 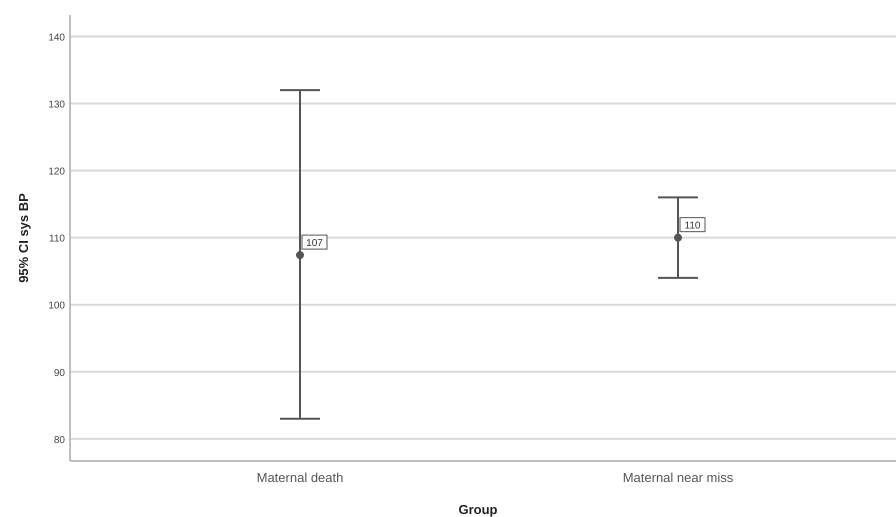 What do you see at coordinates (57, 306) in the screenshot?
I see `y-tick-label: 100` at bounding box center [57, 306].